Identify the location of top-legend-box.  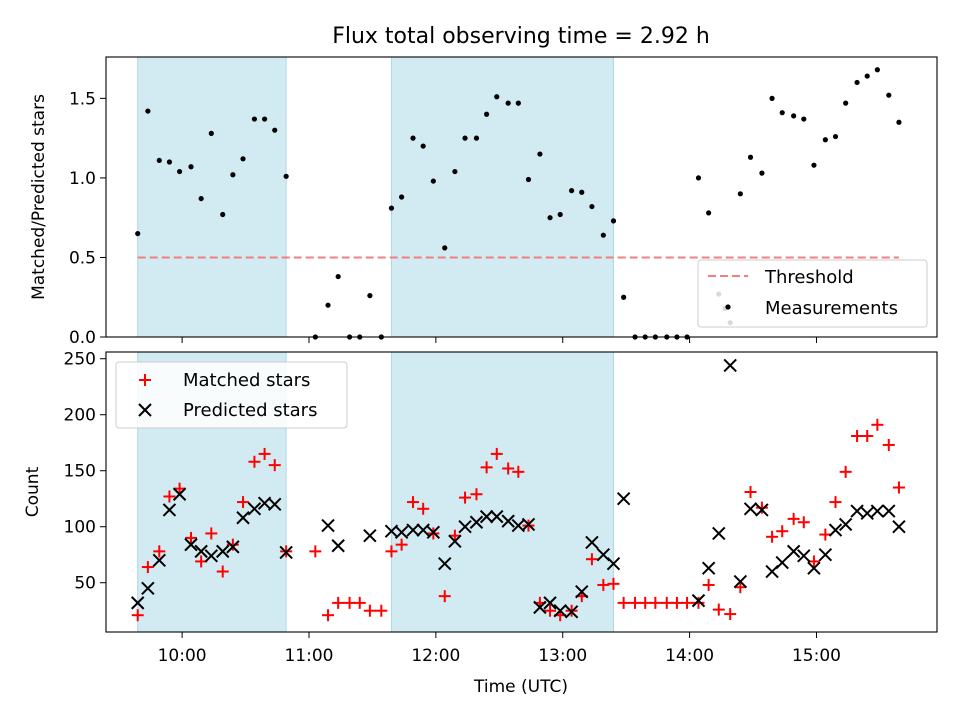
(812, 293).